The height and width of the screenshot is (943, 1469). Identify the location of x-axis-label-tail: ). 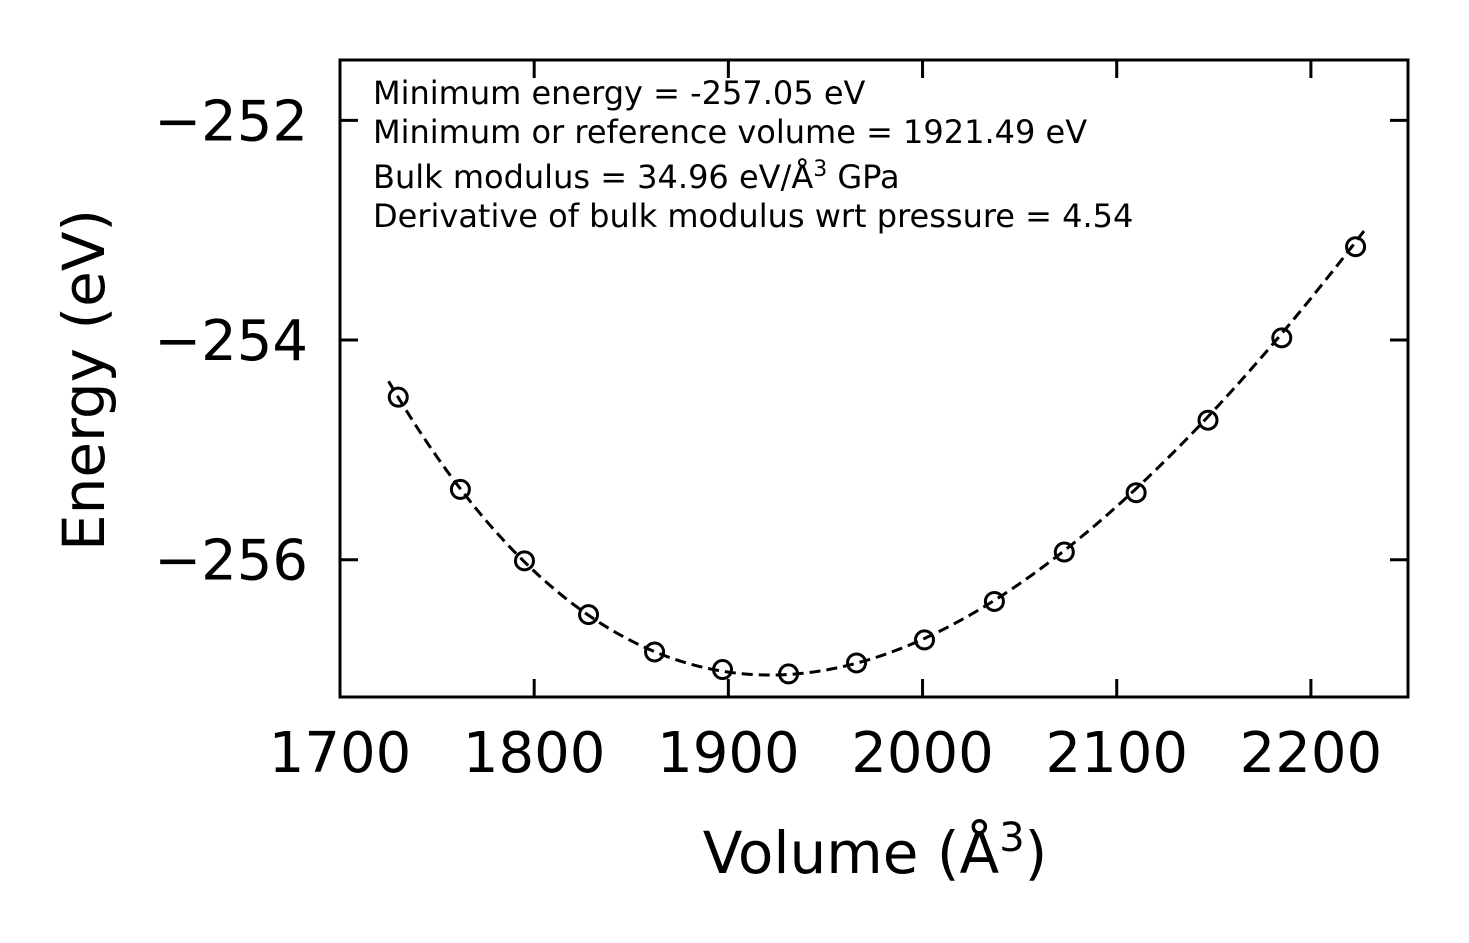
(1036, 853).